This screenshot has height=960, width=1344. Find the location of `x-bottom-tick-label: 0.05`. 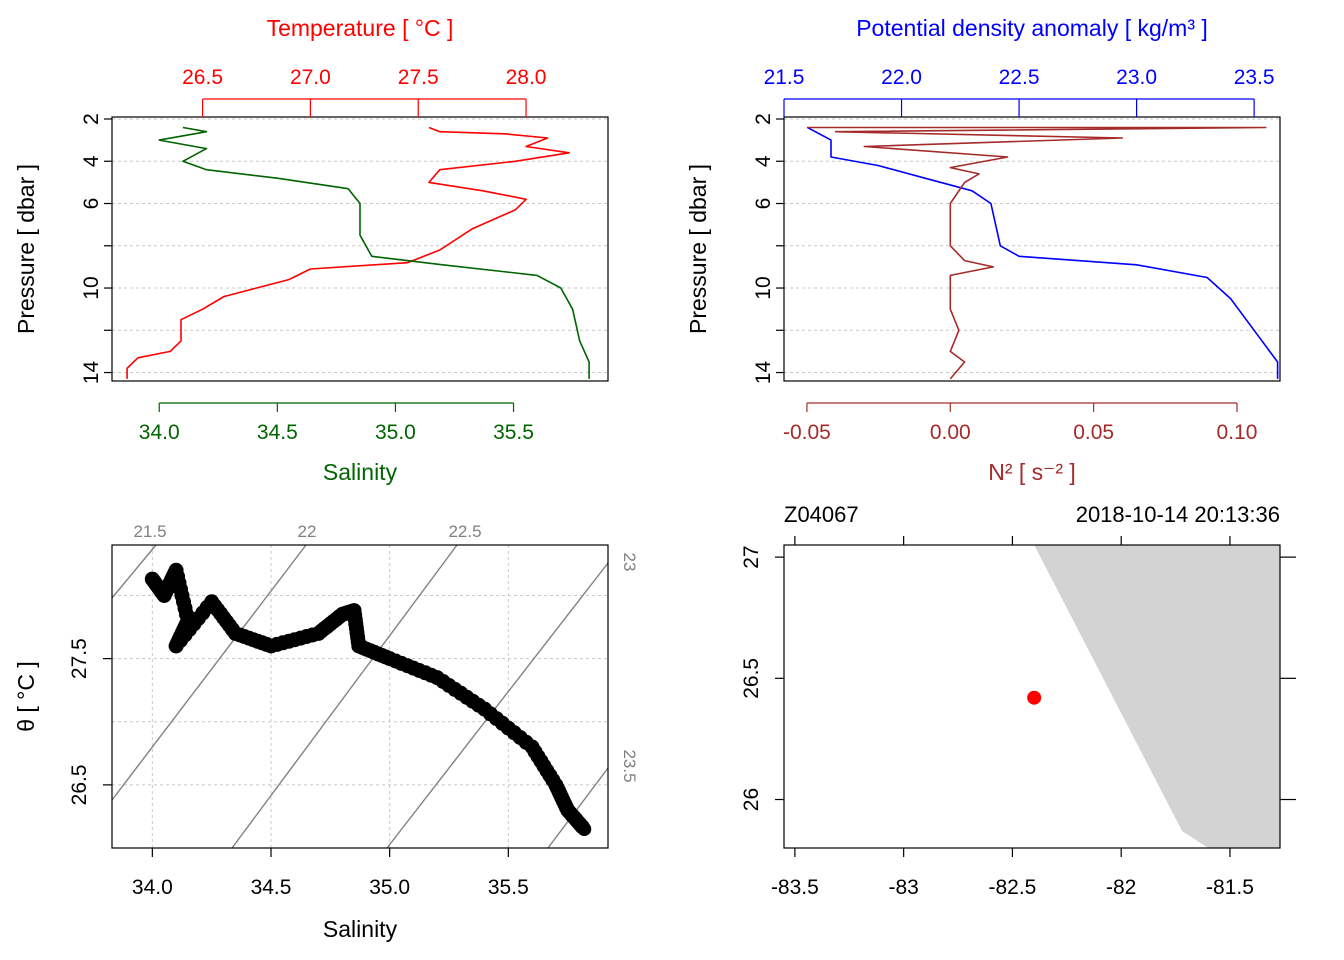

x-bottom-tick-label: 0.05 is located at coordinates (1093, 432).